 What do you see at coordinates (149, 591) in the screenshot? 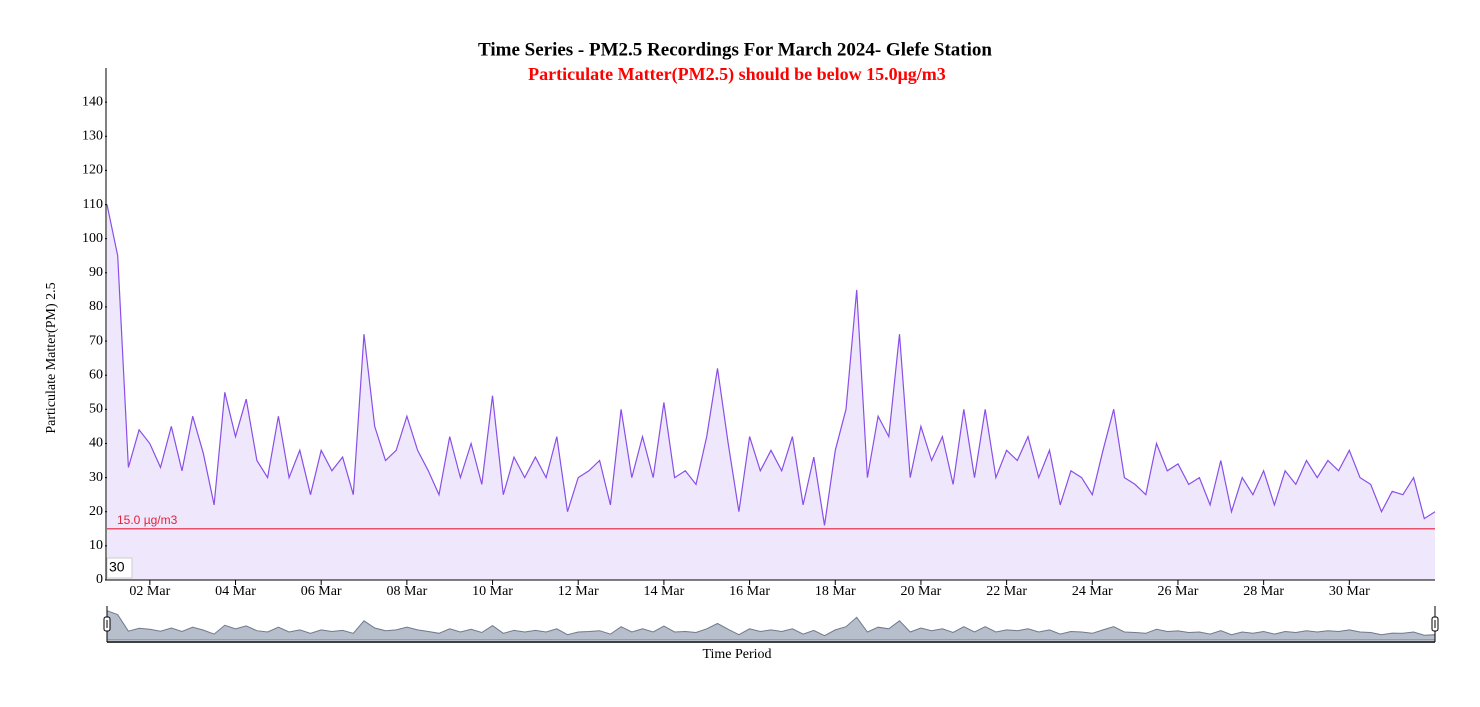
I see `x-tick-label: 02 Mar` at bounding box center [149, 591].